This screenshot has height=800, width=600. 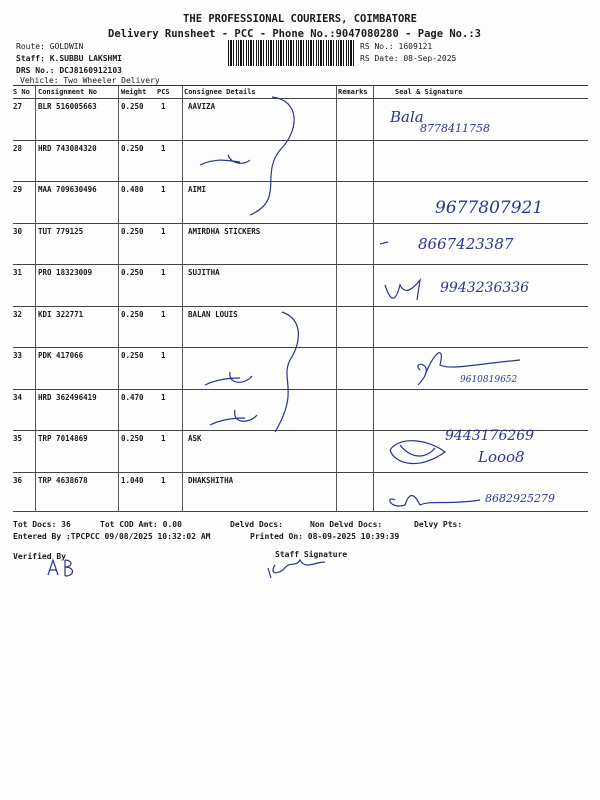 I want to click on consignment-no: TUT 779125, so click(x=61, y=231).